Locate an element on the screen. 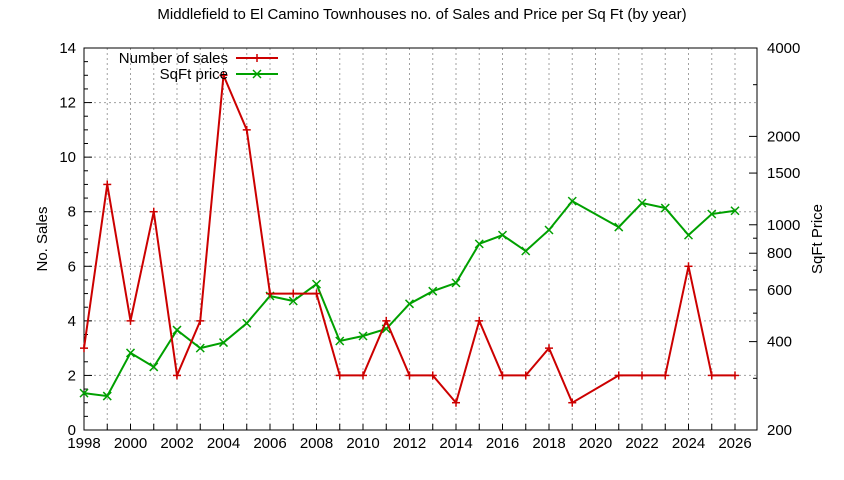 The width and height of the screenshot is (844, 480). y2-tick-label: 2000 is located at coordinates (783, 136).